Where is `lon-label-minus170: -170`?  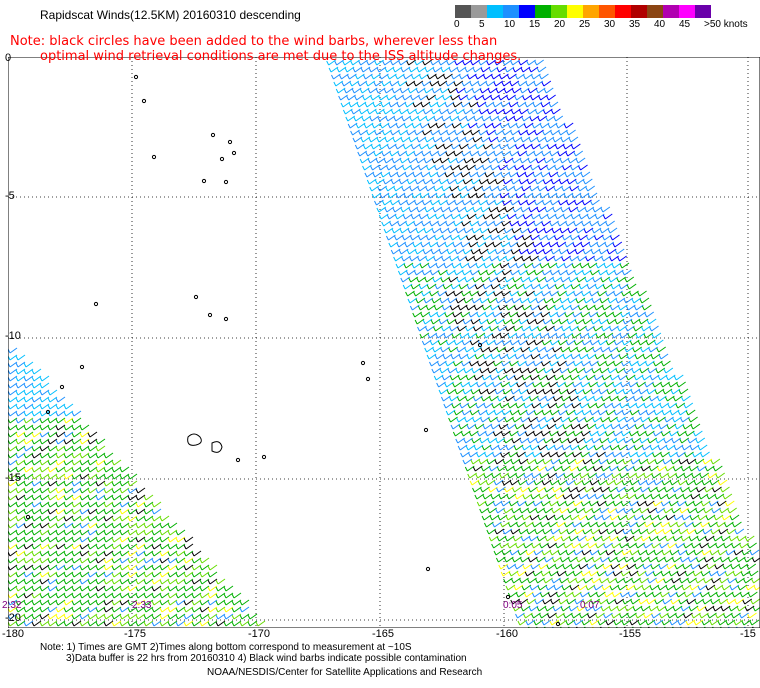
lon-label-minus170: -170 is located at coordinates (259, 634).